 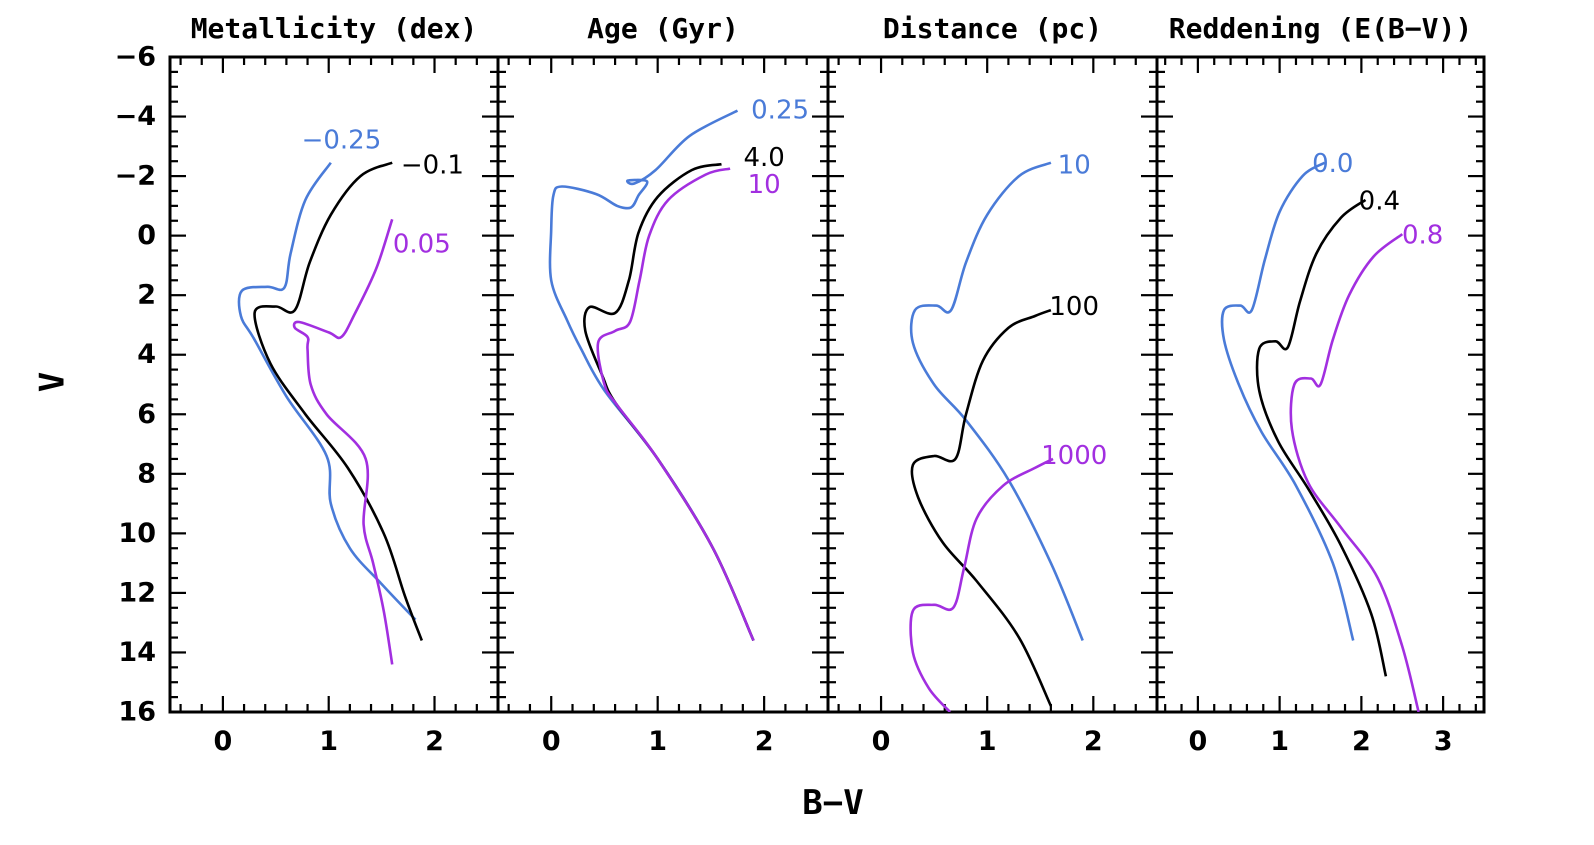 I want to click on y-tick-label: 4, so click(x=146, y=354).